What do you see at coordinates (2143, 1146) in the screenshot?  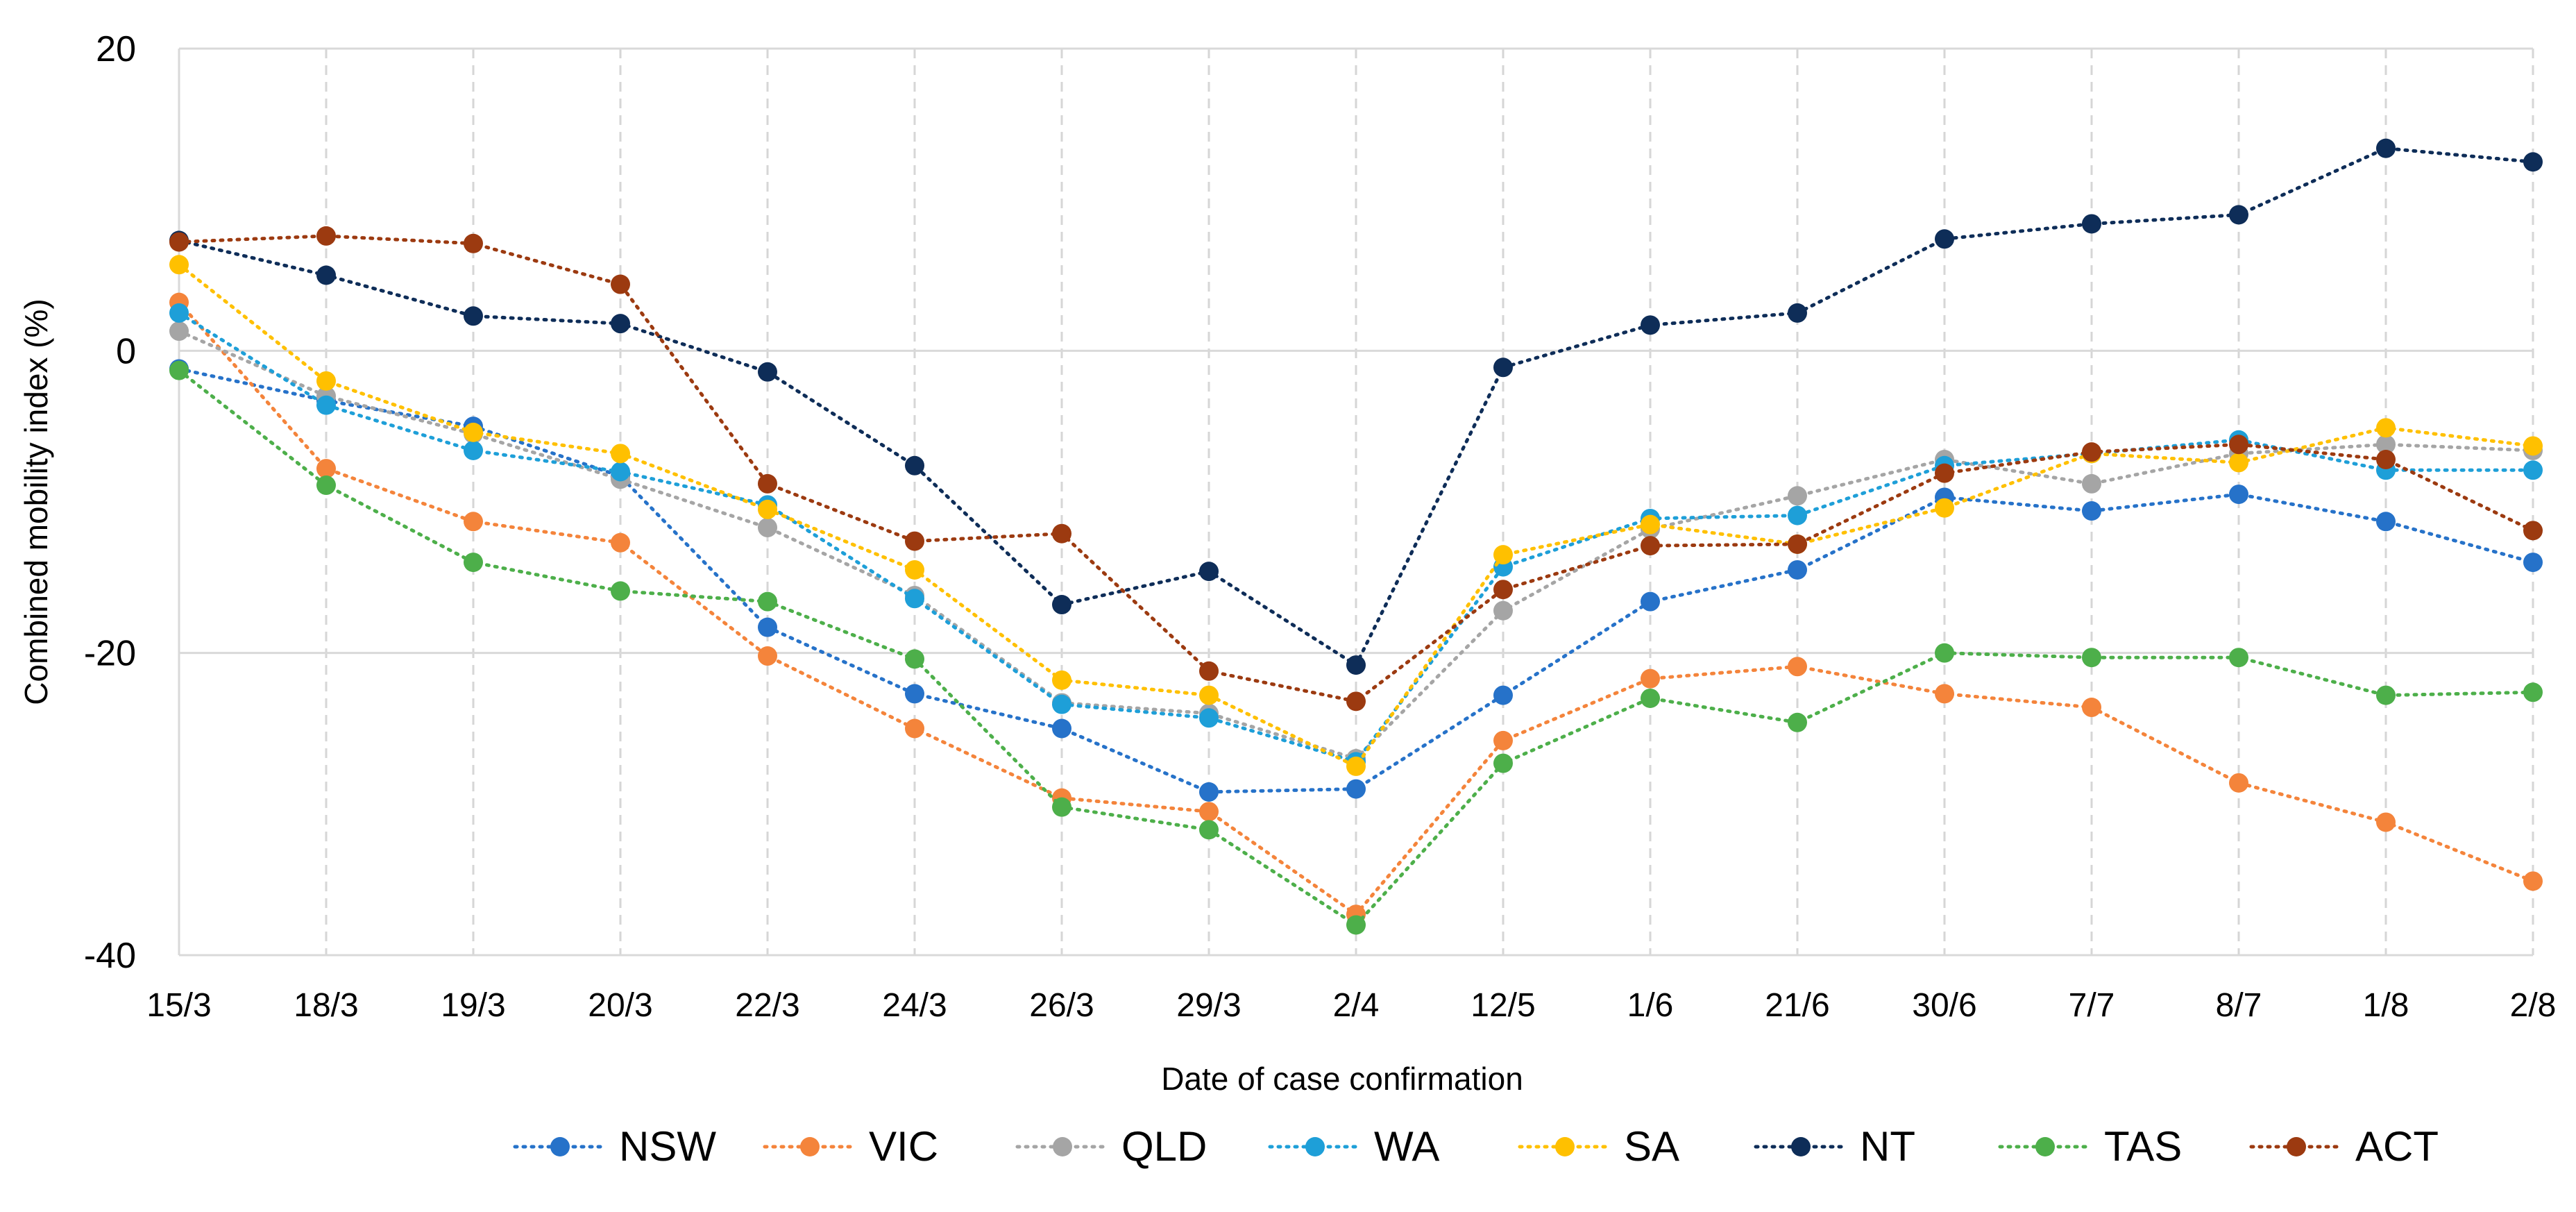 I see `legend-label-tas: TAS` at bounding box center [2143, 1146].